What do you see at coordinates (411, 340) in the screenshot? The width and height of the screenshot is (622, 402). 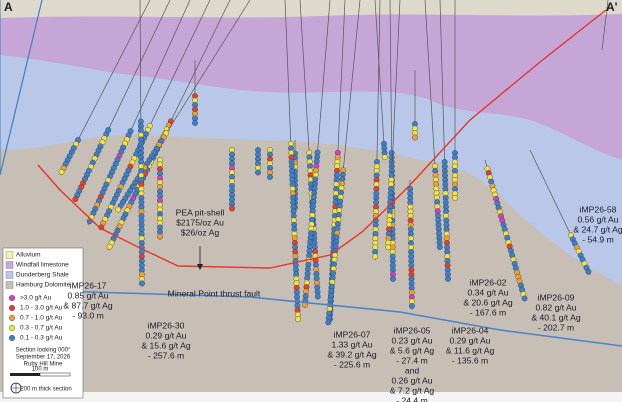 I see `hole-result: 0.23 g/t Au` at bounding box center [411, 340].